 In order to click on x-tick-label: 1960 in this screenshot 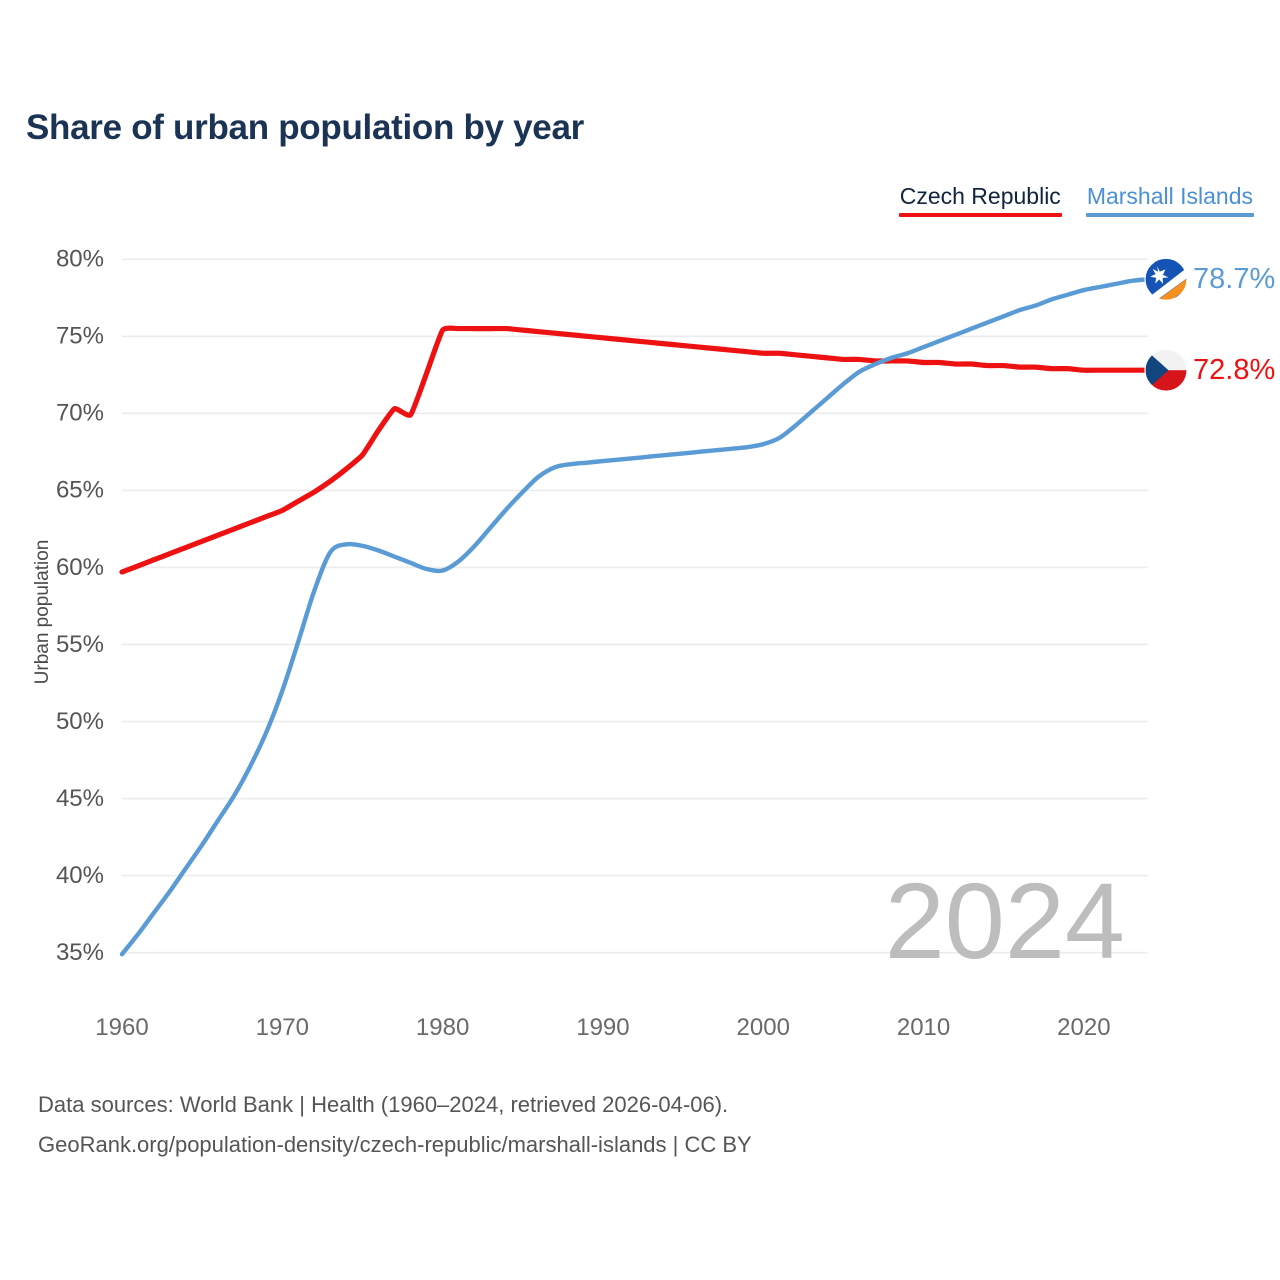, I will do `click(121, 1027)`.